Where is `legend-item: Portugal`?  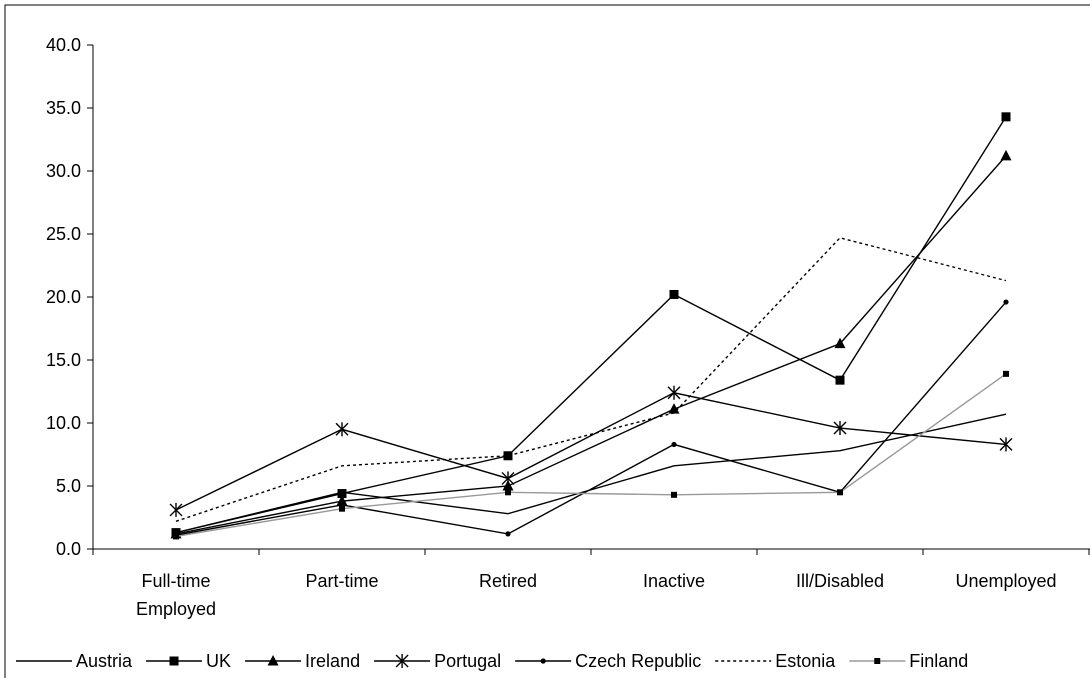
legend-item: Portugal is located at coordinates (437, 661).